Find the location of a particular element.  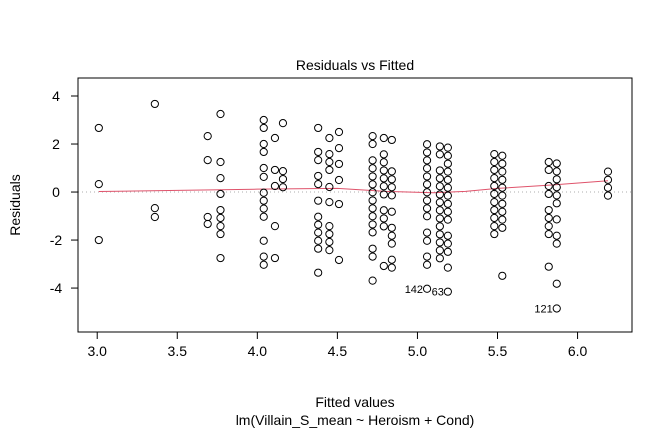

x-tick-label: 3.5 is located at coordinates (178, 351).